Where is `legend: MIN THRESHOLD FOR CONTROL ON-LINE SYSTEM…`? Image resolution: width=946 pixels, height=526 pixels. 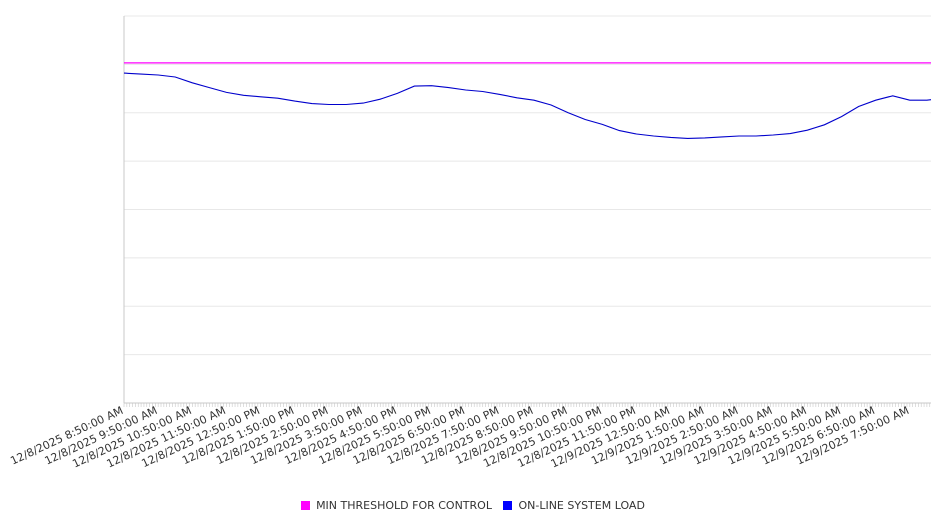
legend: MIN THRESHOLD FOR CONTROL ON-LINE SYSTEM… is located at coordinates (473, 506).